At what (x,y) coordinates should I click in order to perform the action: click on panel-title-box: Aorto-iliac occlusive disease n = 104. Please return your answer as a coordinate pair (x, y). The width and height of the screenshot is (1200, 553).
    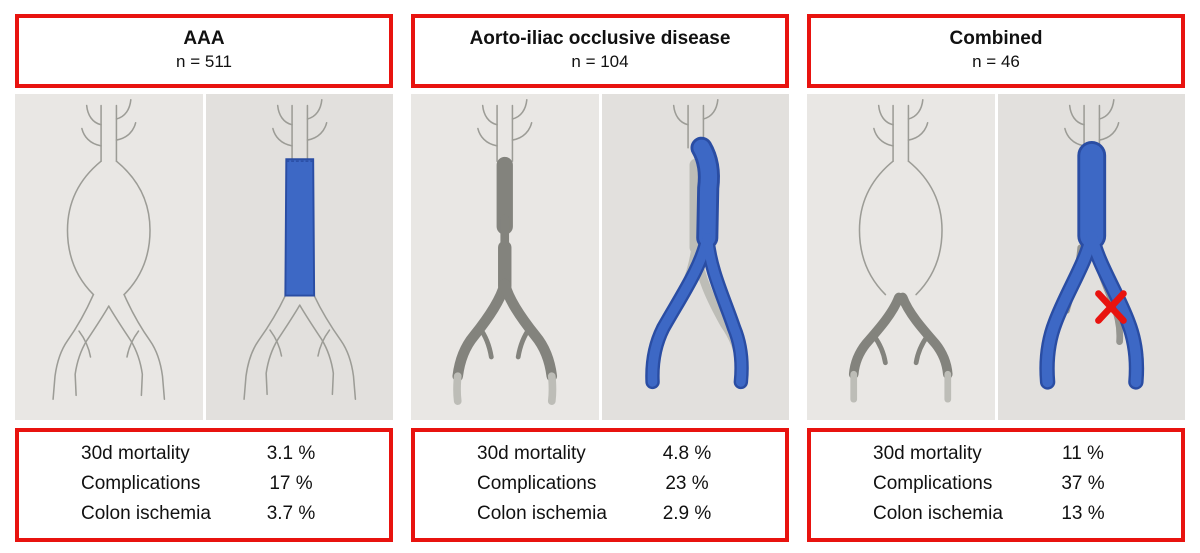
    Looking at the image, I should click on (600, 51).